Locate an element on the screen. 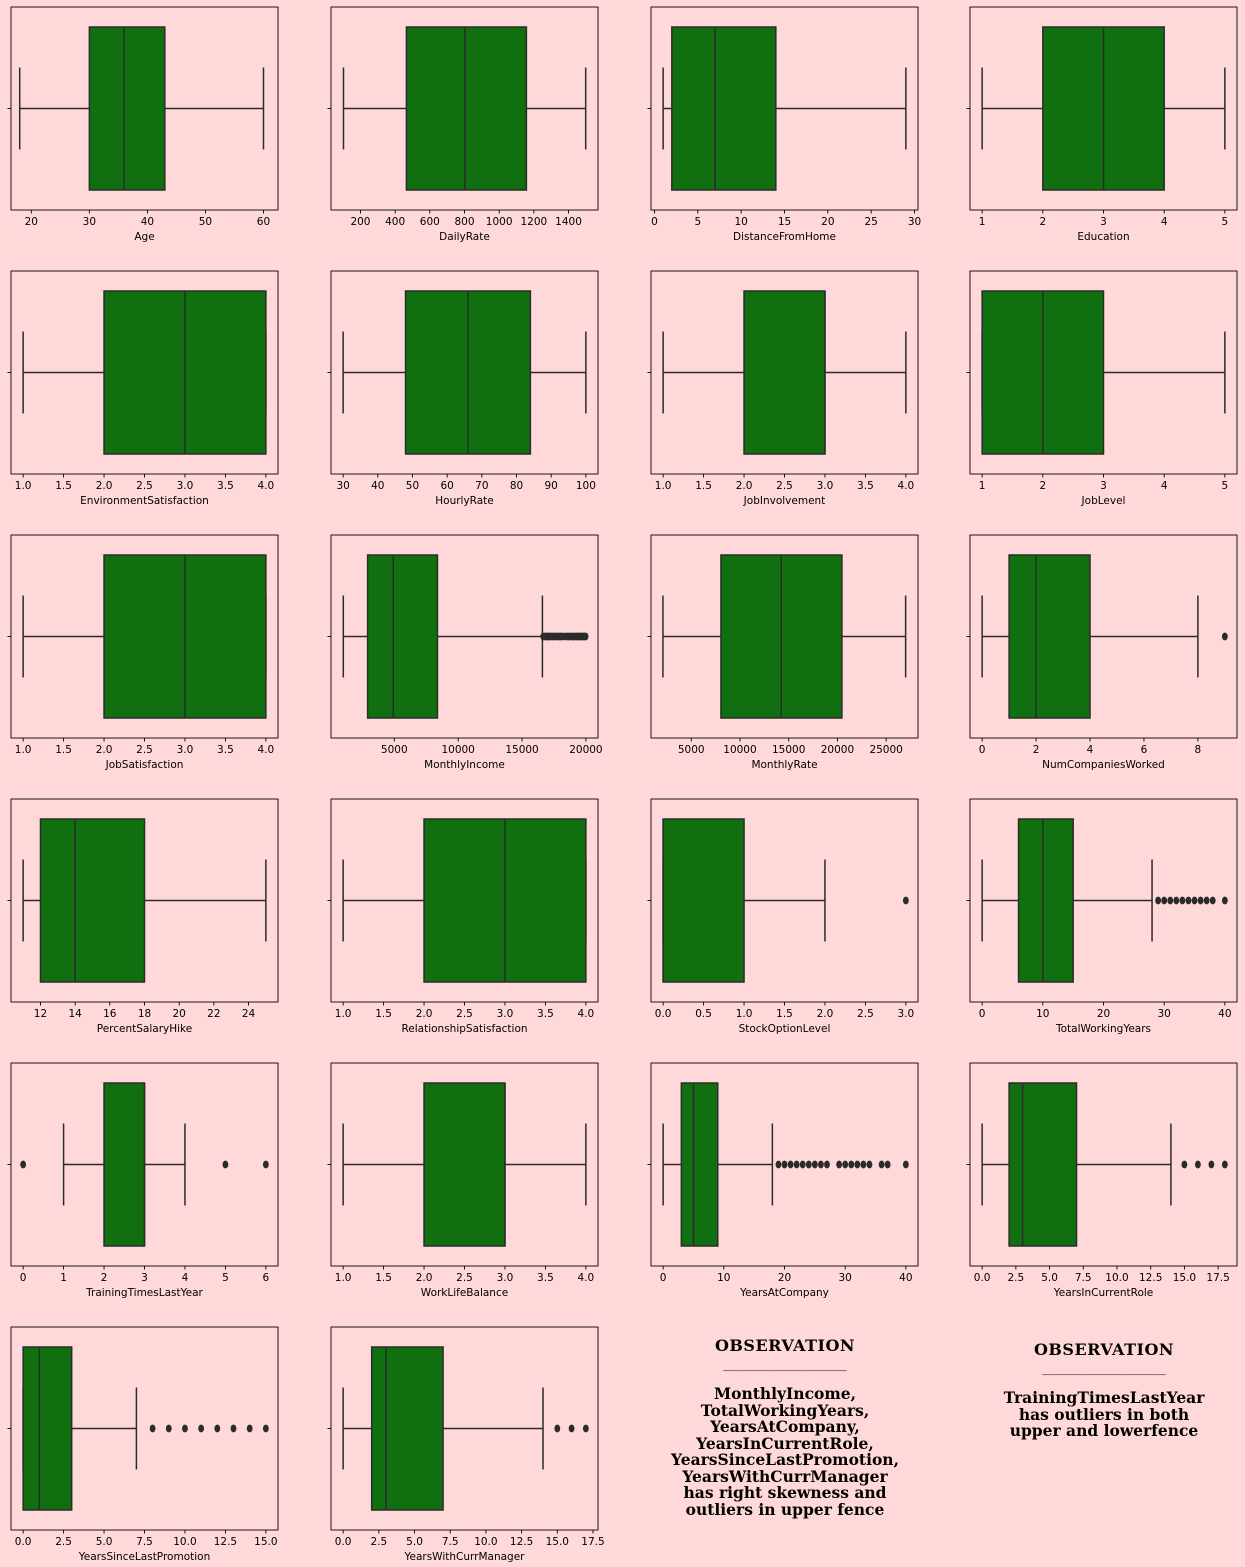 This screenshot has width=1245, height=1567. x-tick-label: 5000 is located at coordinates (394, 750).